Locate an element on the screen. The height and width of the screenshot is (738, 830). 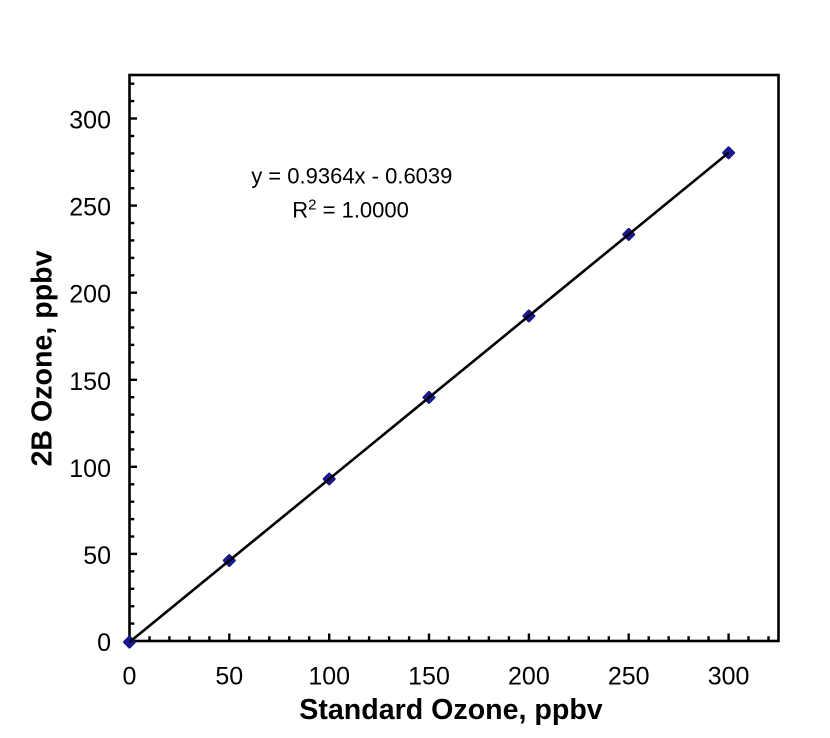
svg-text: y = 0.9364x - 0.6039 is located at coordinates (351, 176).